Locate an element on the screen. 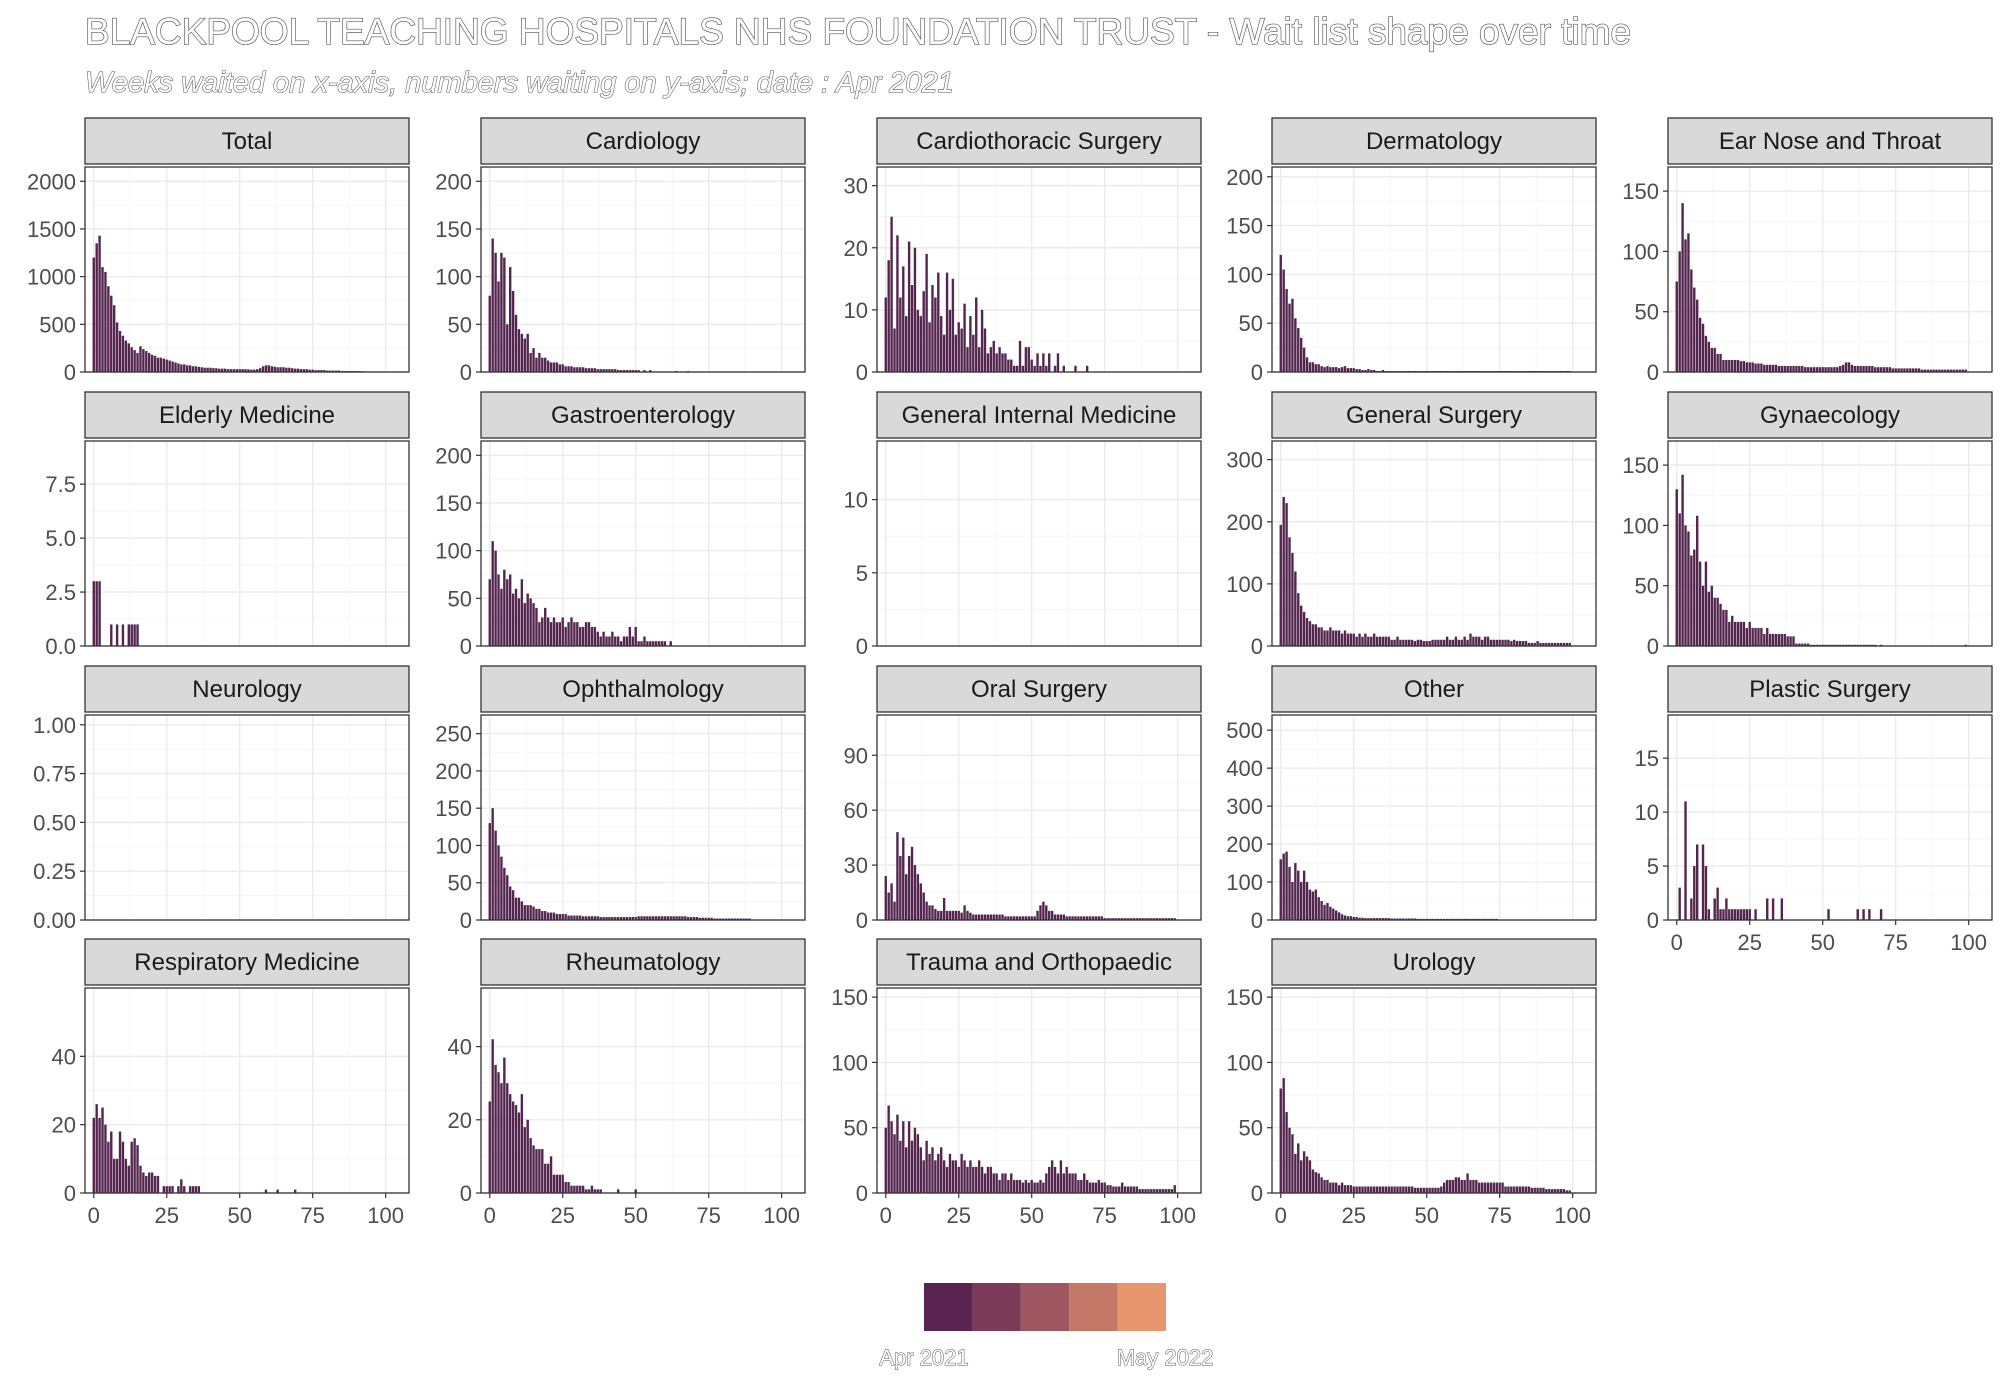 This screenshot has width=2000, height=1400. facet-general-surgery: General Surgery 0 100 200 300 is located at coordinates (1411, 525).